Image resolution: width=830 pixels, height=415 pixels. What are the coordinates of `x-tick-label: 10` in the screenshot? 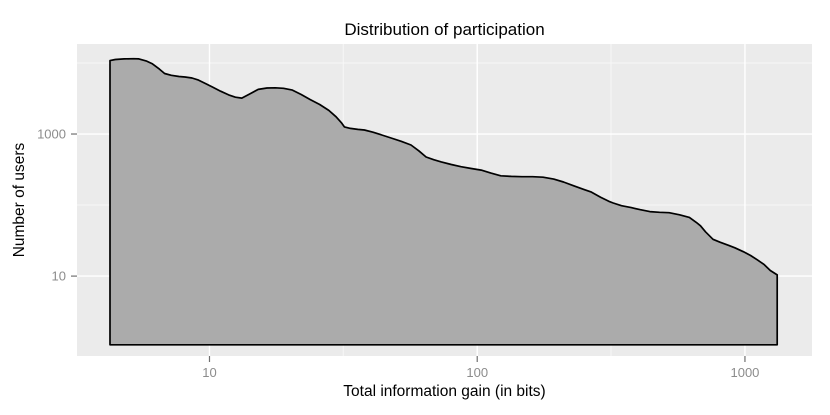 It's located at (209, 372).